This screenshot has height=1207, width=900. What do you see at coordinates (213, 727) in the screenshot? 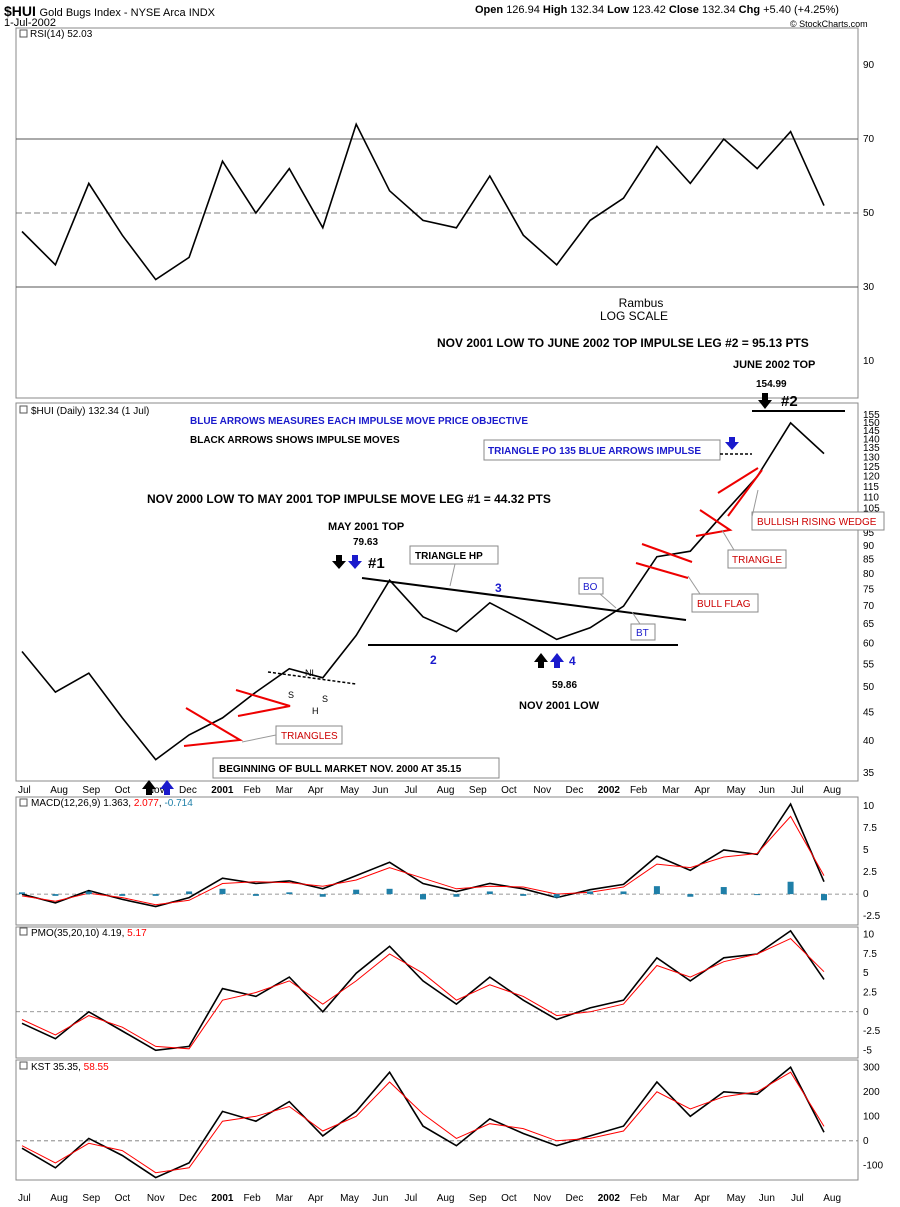
I see `triangle-1-drawing` at bounding box center [213, 727].